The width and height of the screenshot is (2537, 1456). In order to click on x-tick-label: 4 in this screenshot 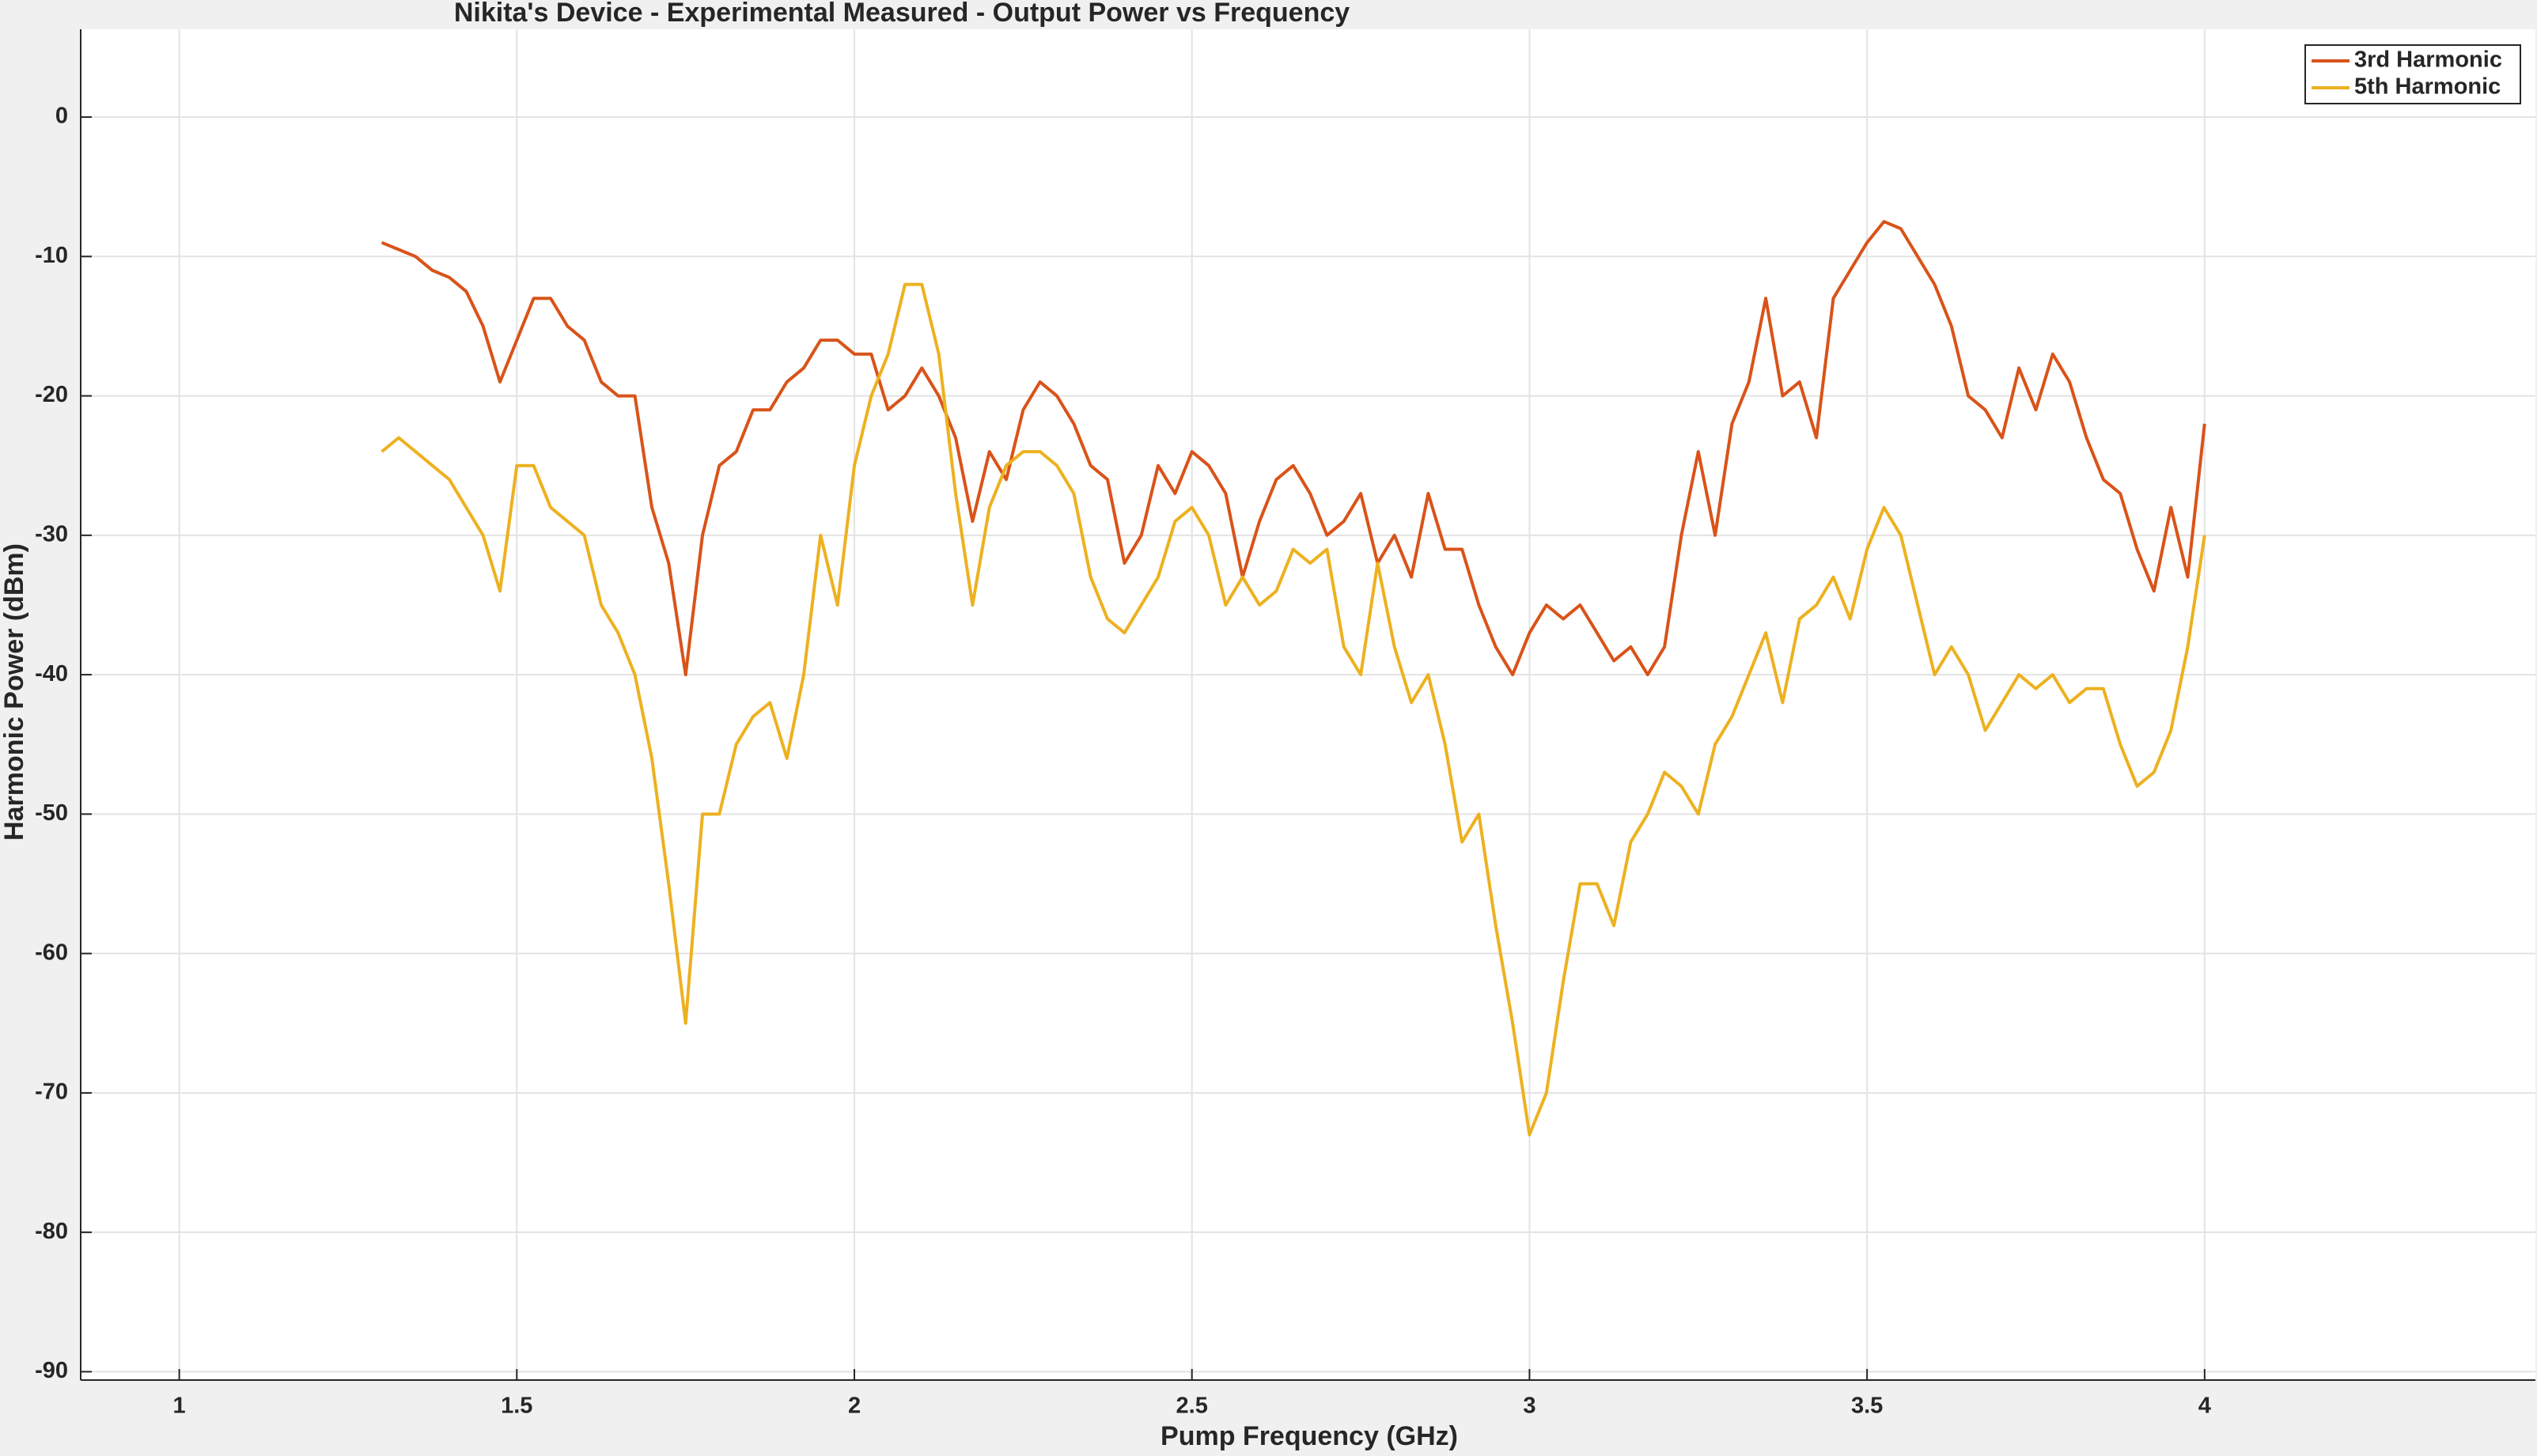, I will do `click(2204, 1406)`.